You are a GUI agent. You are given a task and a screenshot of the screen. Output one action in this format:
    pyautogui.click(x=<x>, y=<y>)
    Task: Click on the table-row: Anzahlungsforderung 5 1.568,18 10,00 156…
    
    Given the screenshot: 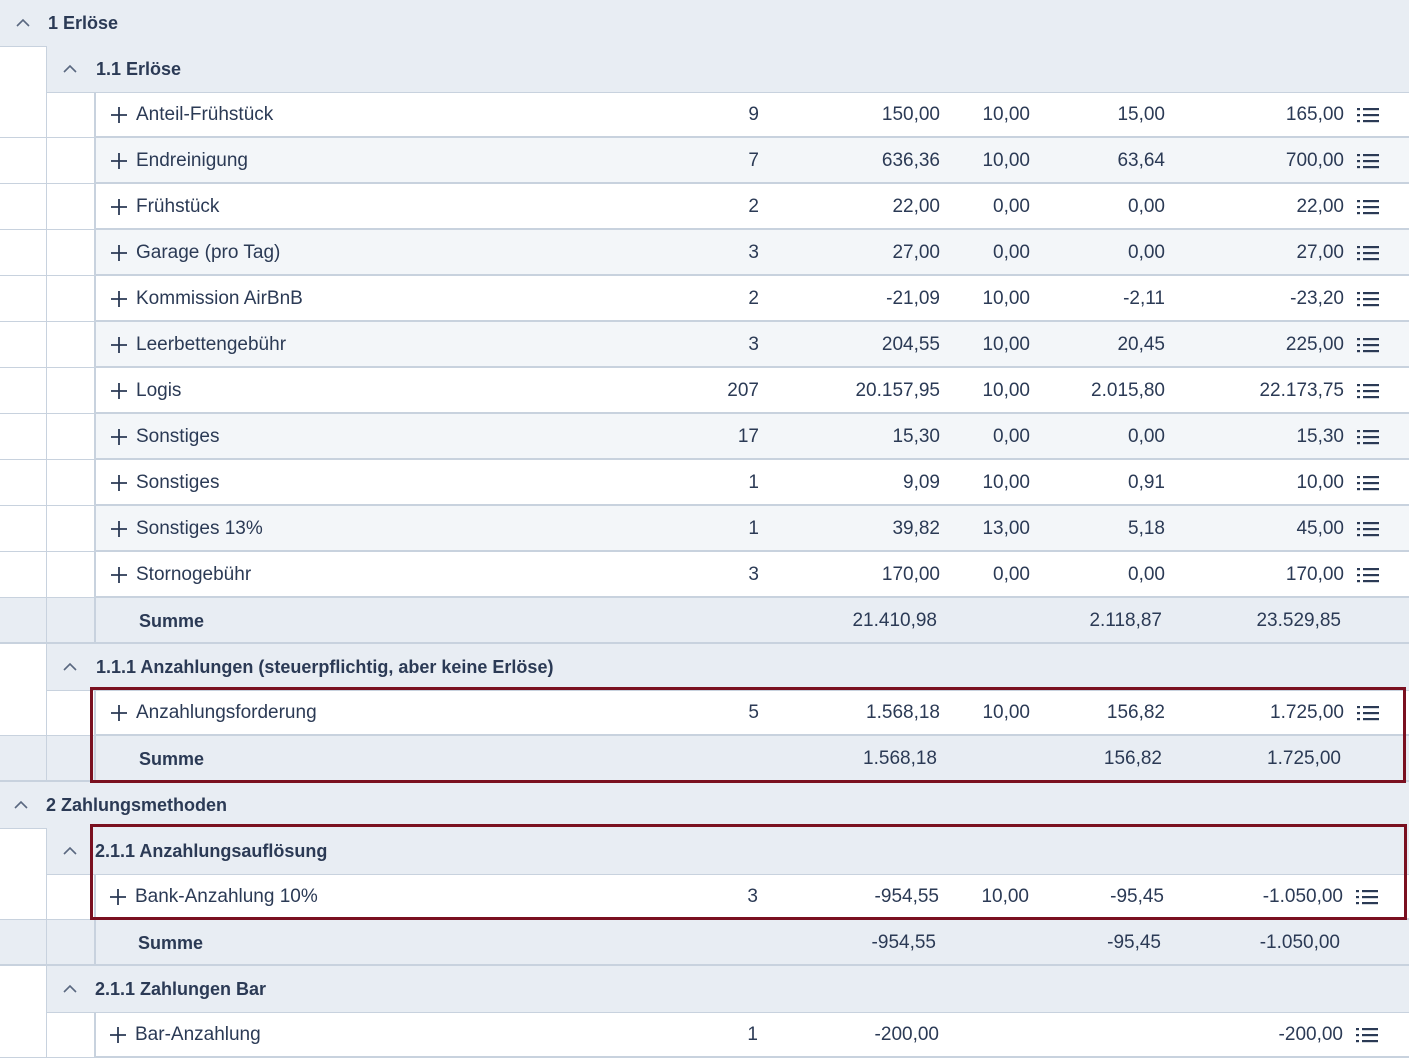 What is the action you would take?
    pyautogui.click(x=704, y=713)
    